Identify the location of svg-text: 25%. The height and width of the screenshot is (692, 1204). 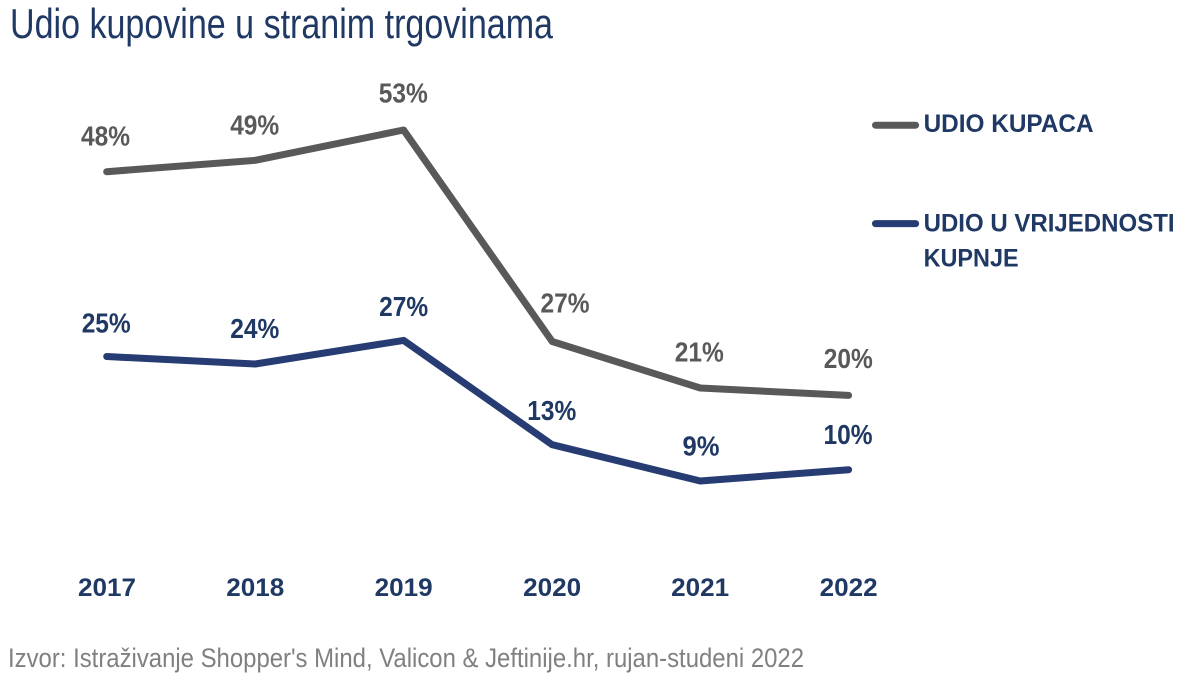
(106, 323).